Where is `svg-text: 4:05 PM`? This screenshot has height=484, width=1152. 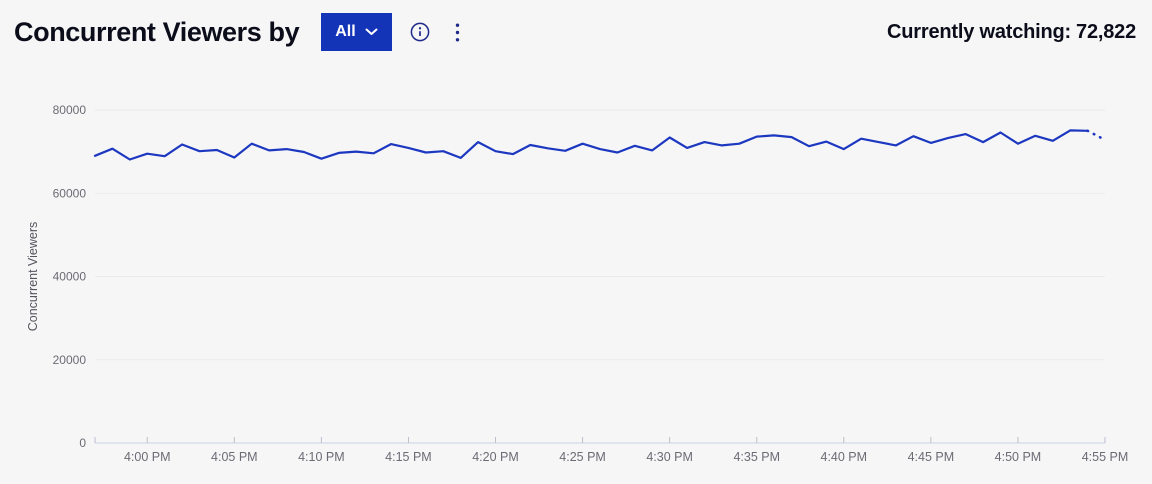 svg-text: 4:05 PM is located at coordinates (234, 457).